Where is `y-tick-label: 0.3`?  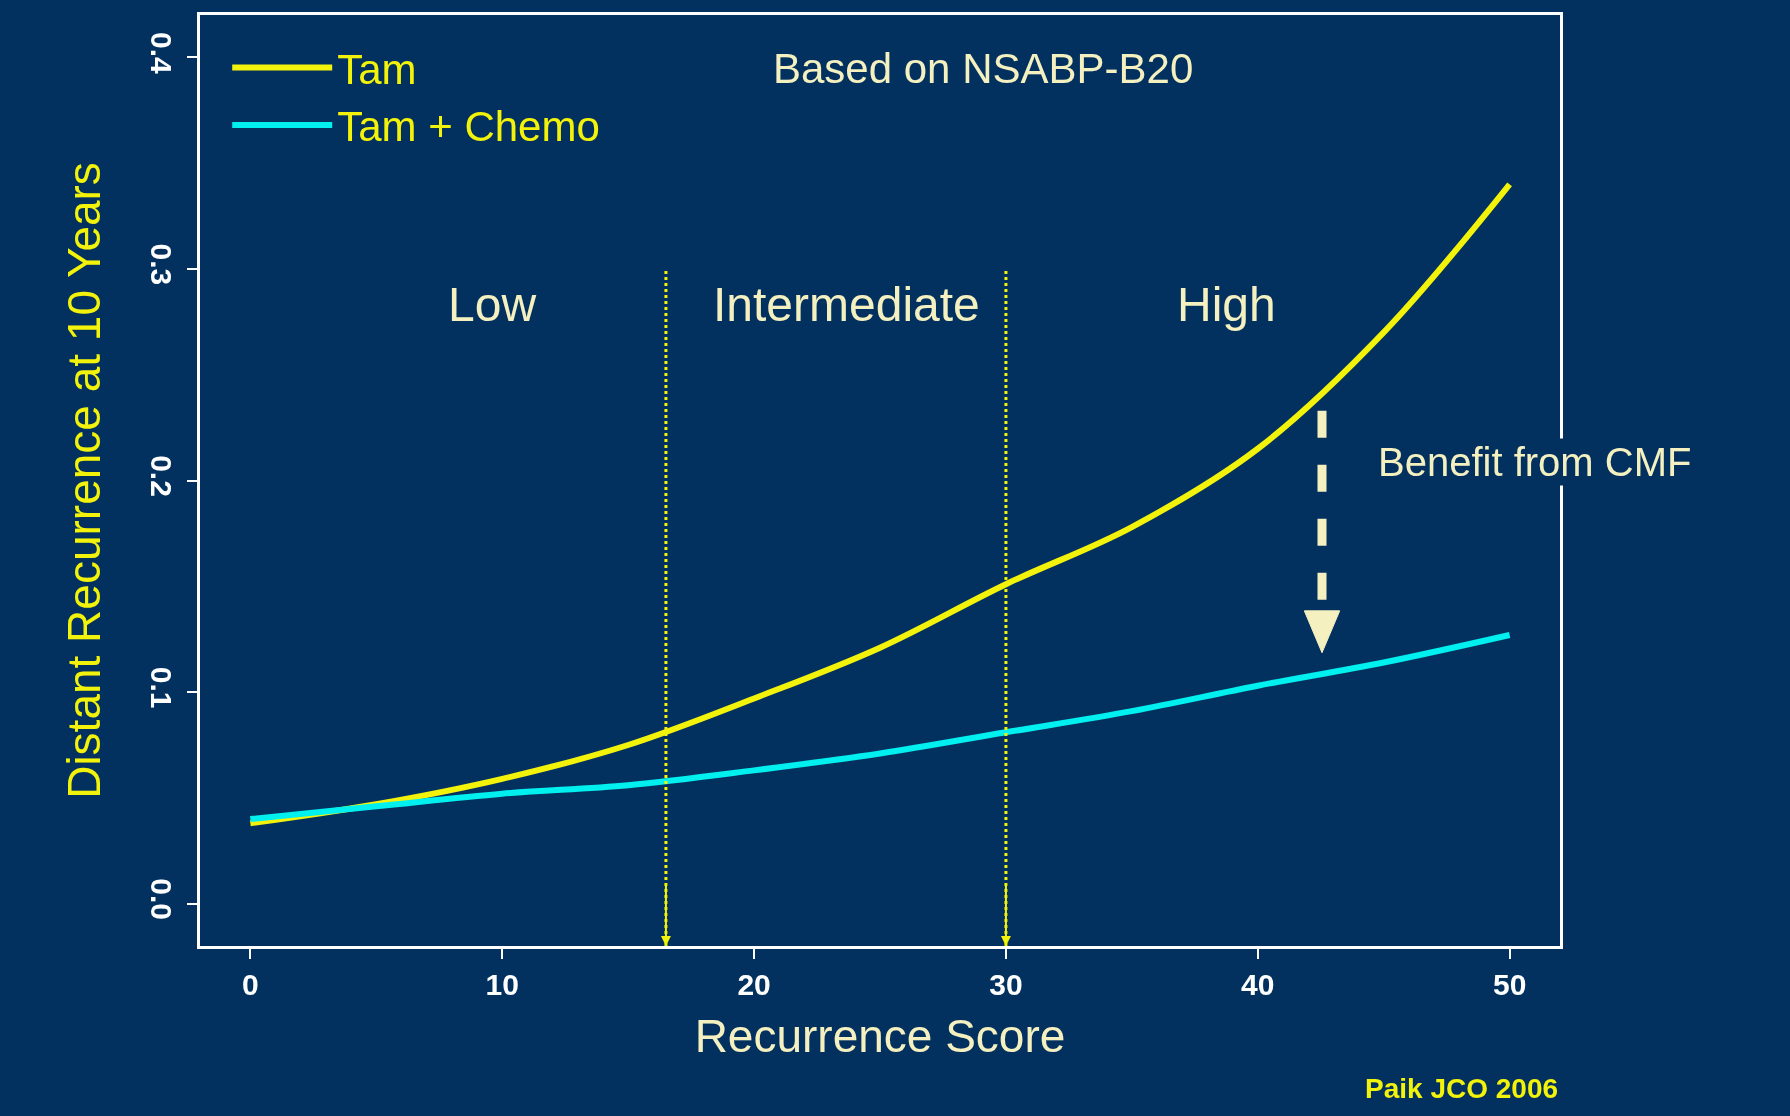 y-tick-label: 0.3 is located at coordinates (161, 264).